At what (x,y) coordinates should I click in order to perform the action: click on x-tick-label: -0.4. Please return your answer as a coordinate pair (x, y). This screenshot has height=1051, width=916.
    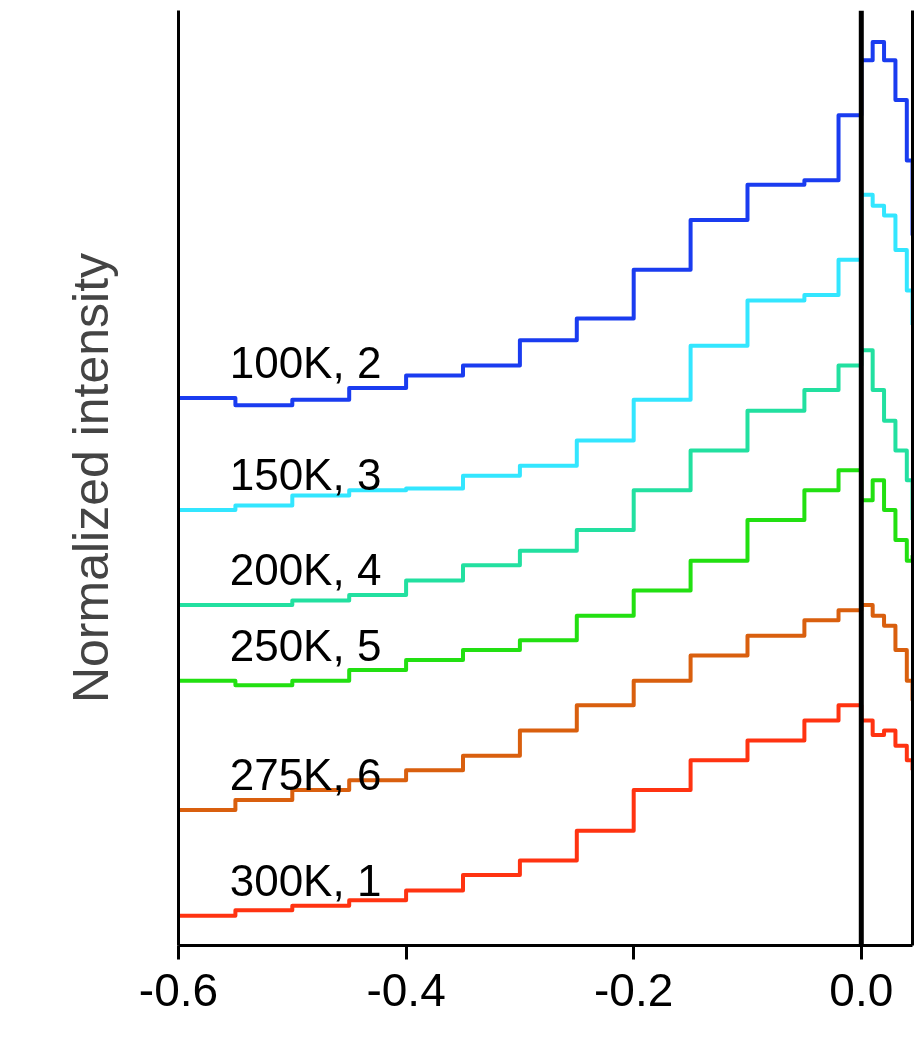
    Looking at the image, I should click on (406, 989).